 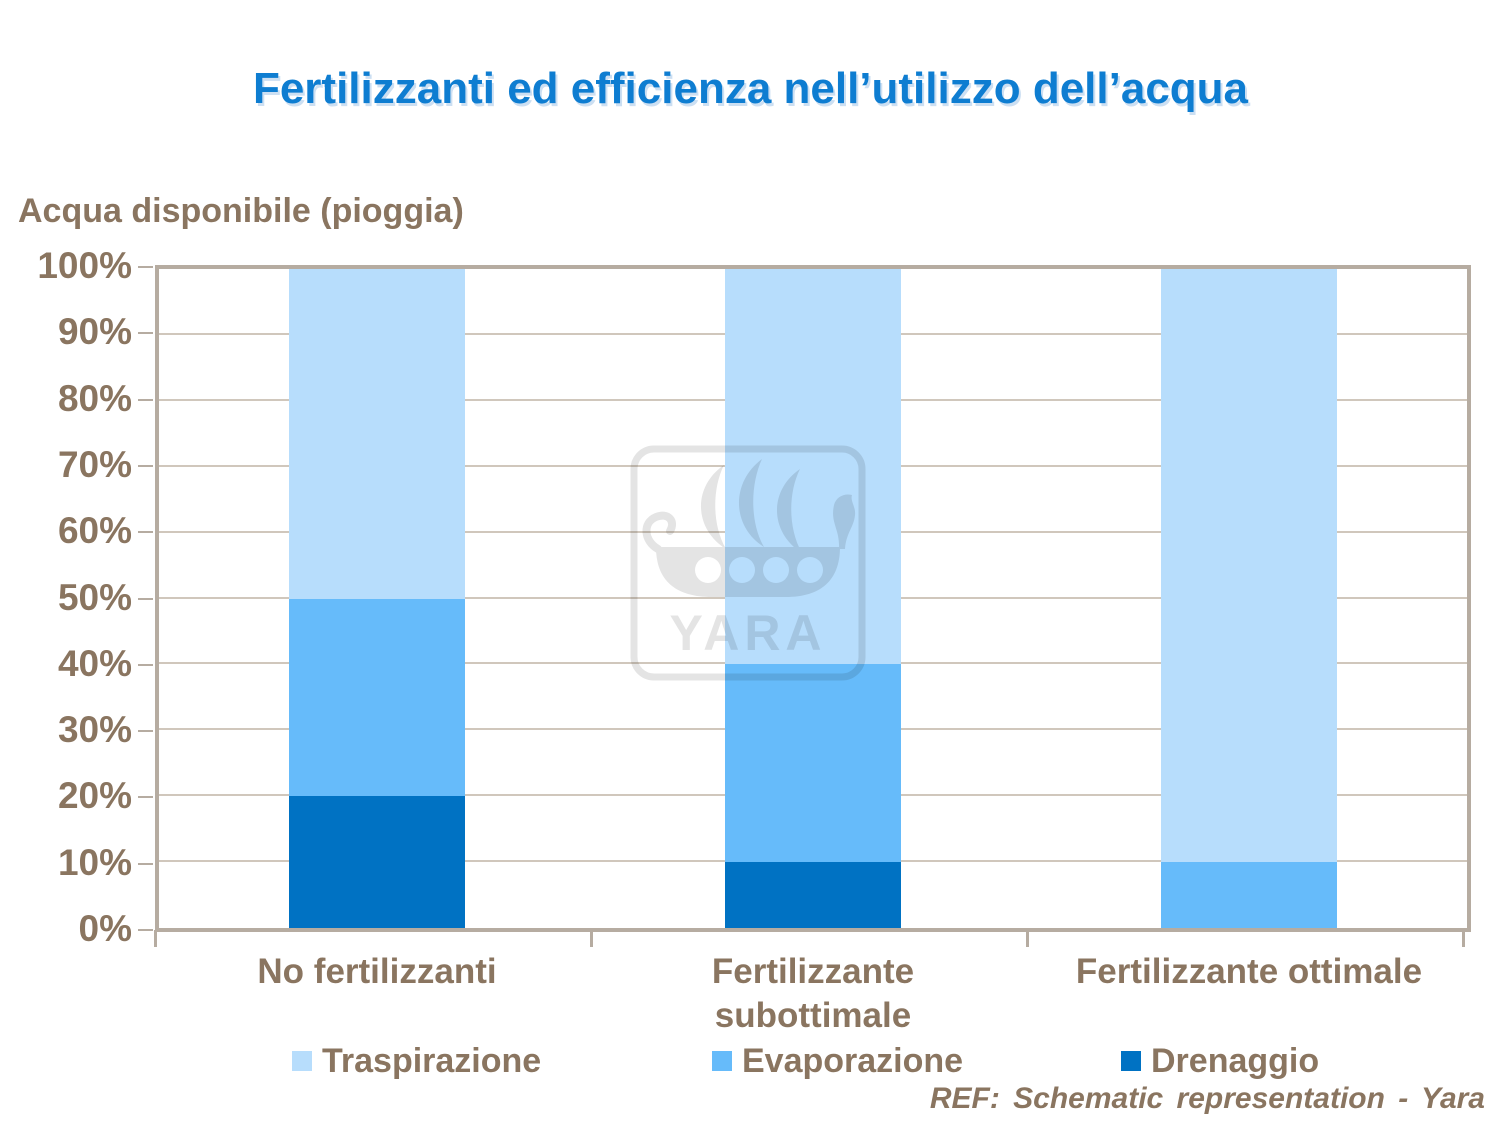 What do you see at coordinates (1249, 971) in the screenshot?
I see `x-category-label: Fertilizzante ottimale` at bounding box center [1249, 971].